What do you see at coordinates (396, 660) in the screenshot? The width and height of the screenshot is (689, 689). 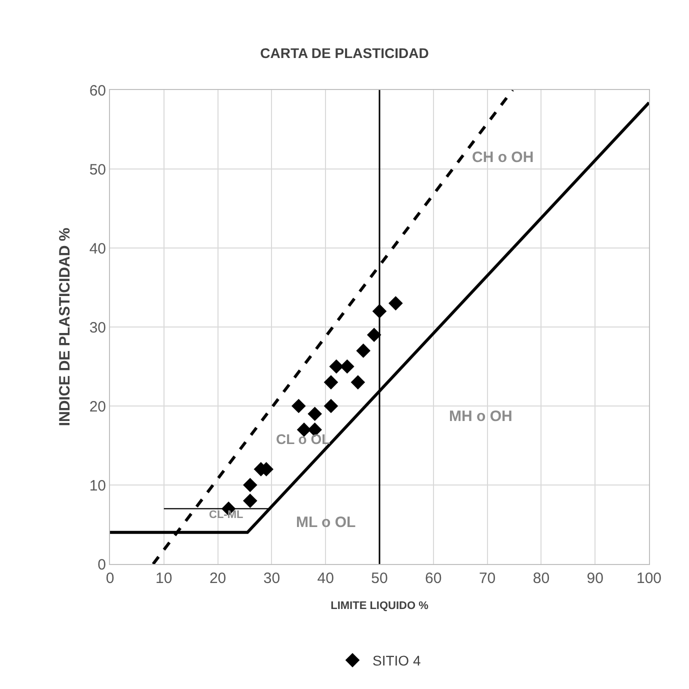 I see `legend-label: SITIO 4` at bounding box center [396, 660].